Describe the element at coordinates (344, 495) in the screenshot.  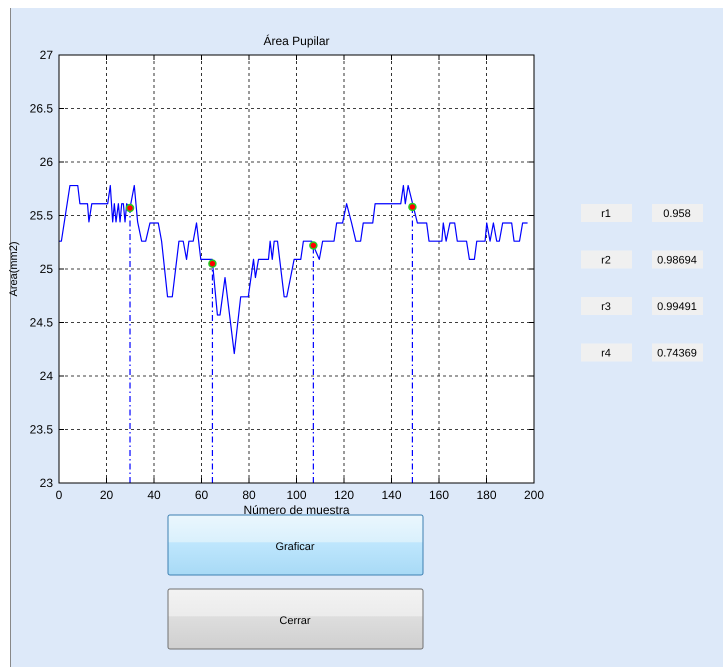
I see `x-tick-label: 120` at that location.